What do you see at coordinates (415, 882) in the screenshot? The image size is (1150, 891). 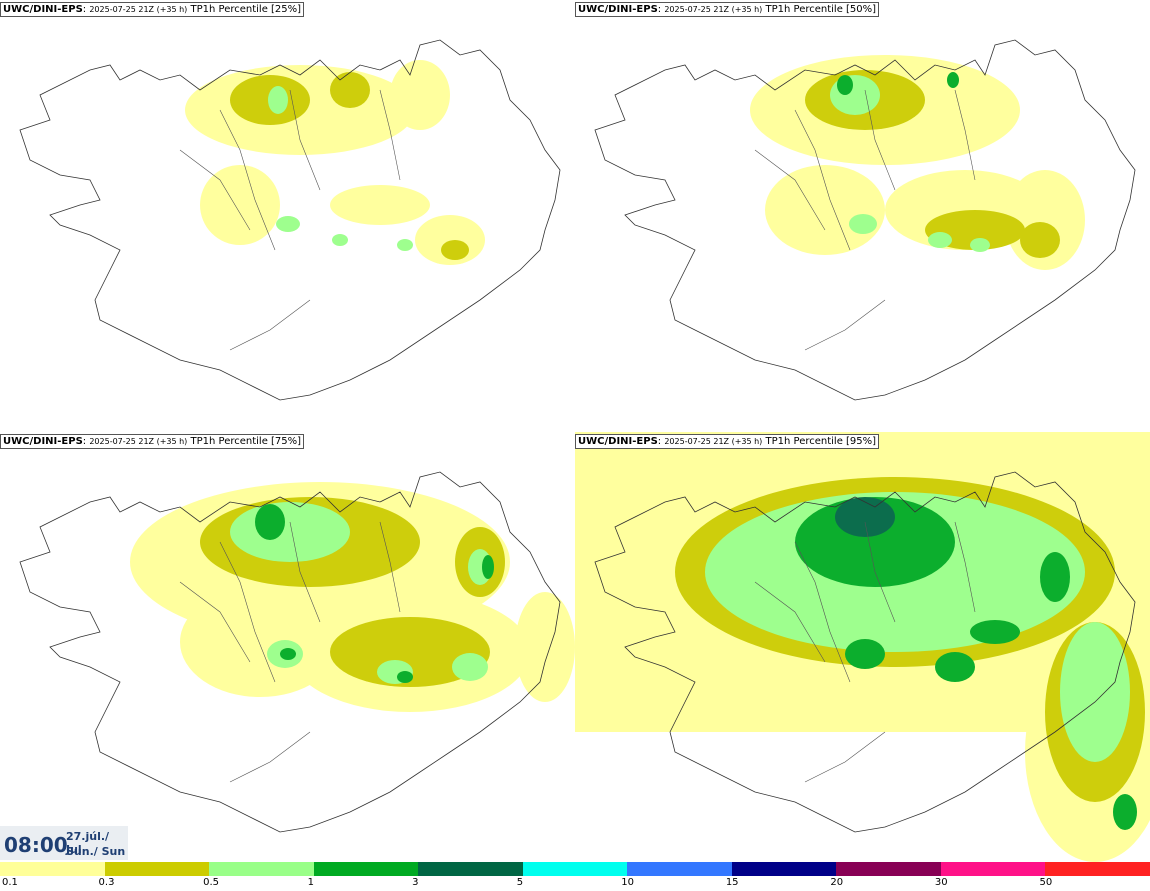 I see `legend-label: 3` at bounding box center [415, 882].